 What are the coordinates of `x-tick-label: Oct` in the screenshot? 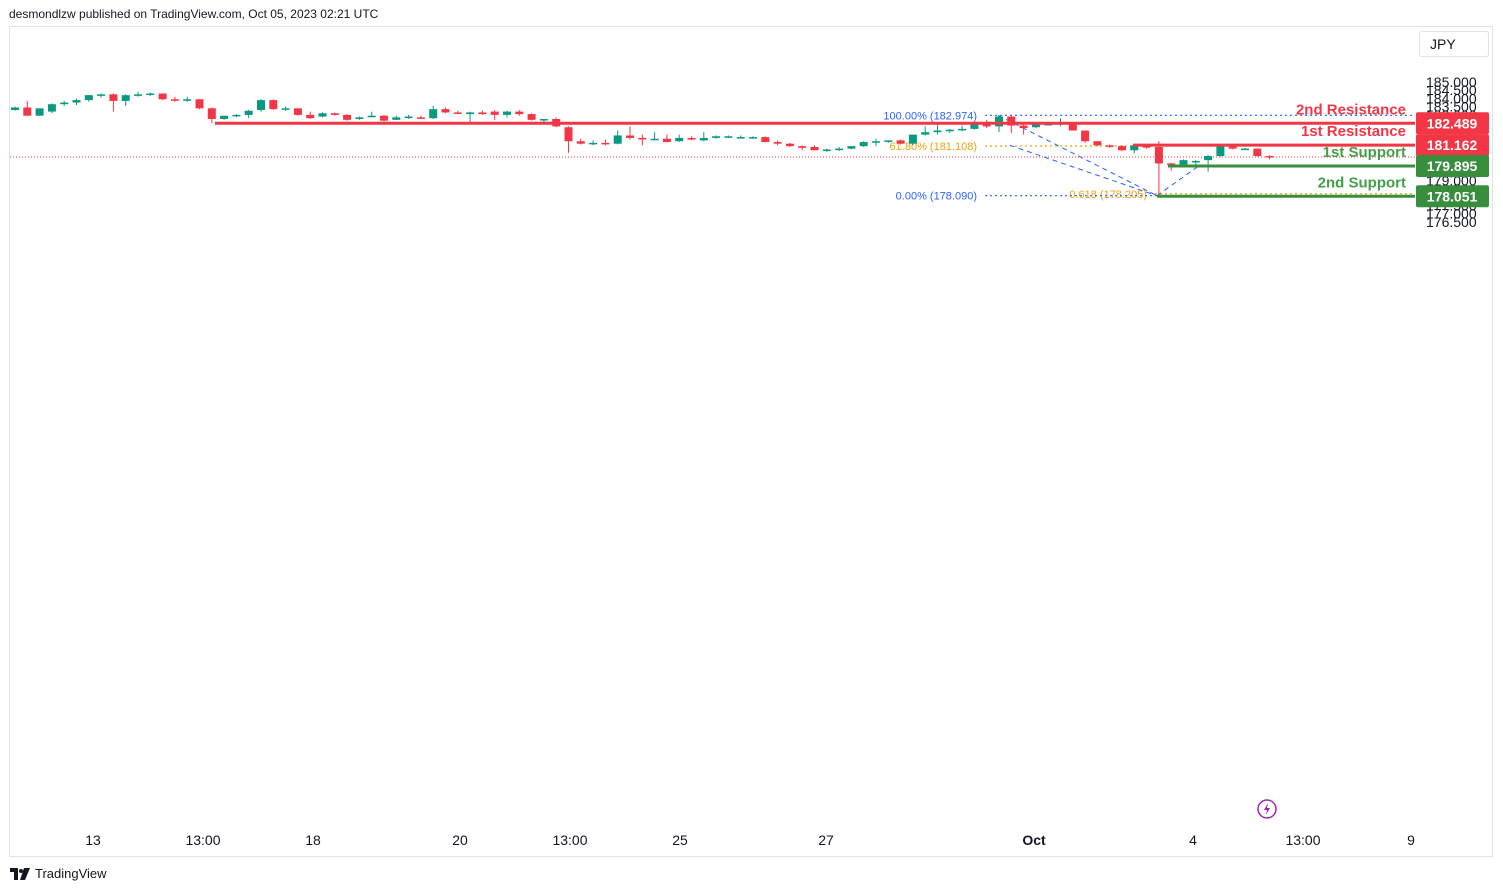 It's located at (1034, 840).